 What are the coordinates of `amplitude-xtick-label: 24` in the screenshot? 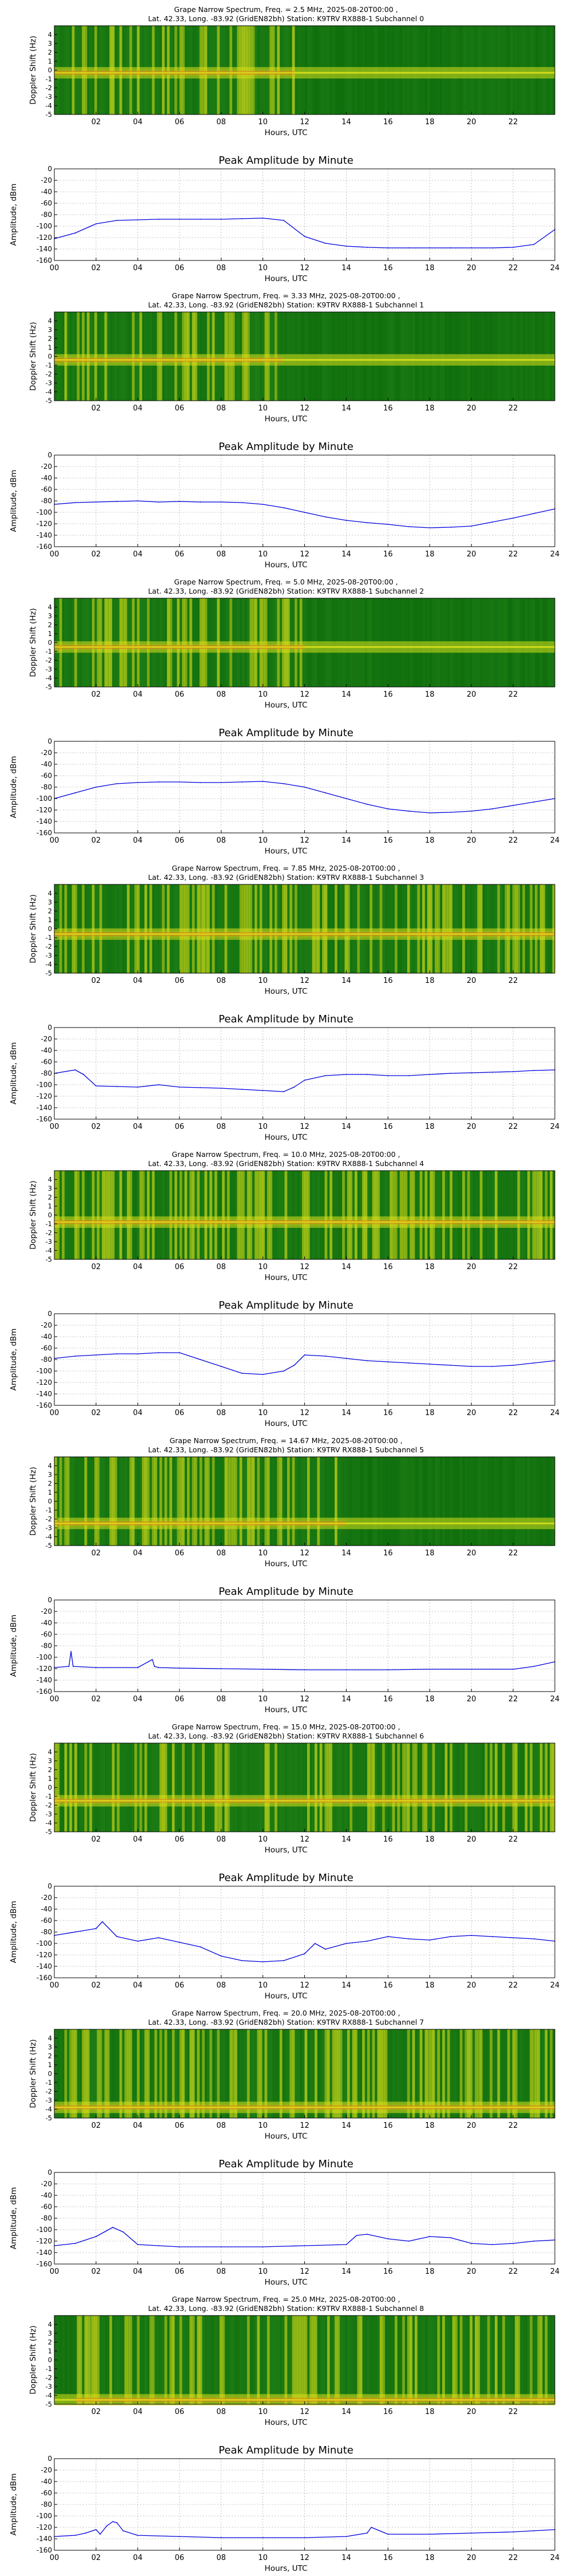 It's located at (555, 2558).